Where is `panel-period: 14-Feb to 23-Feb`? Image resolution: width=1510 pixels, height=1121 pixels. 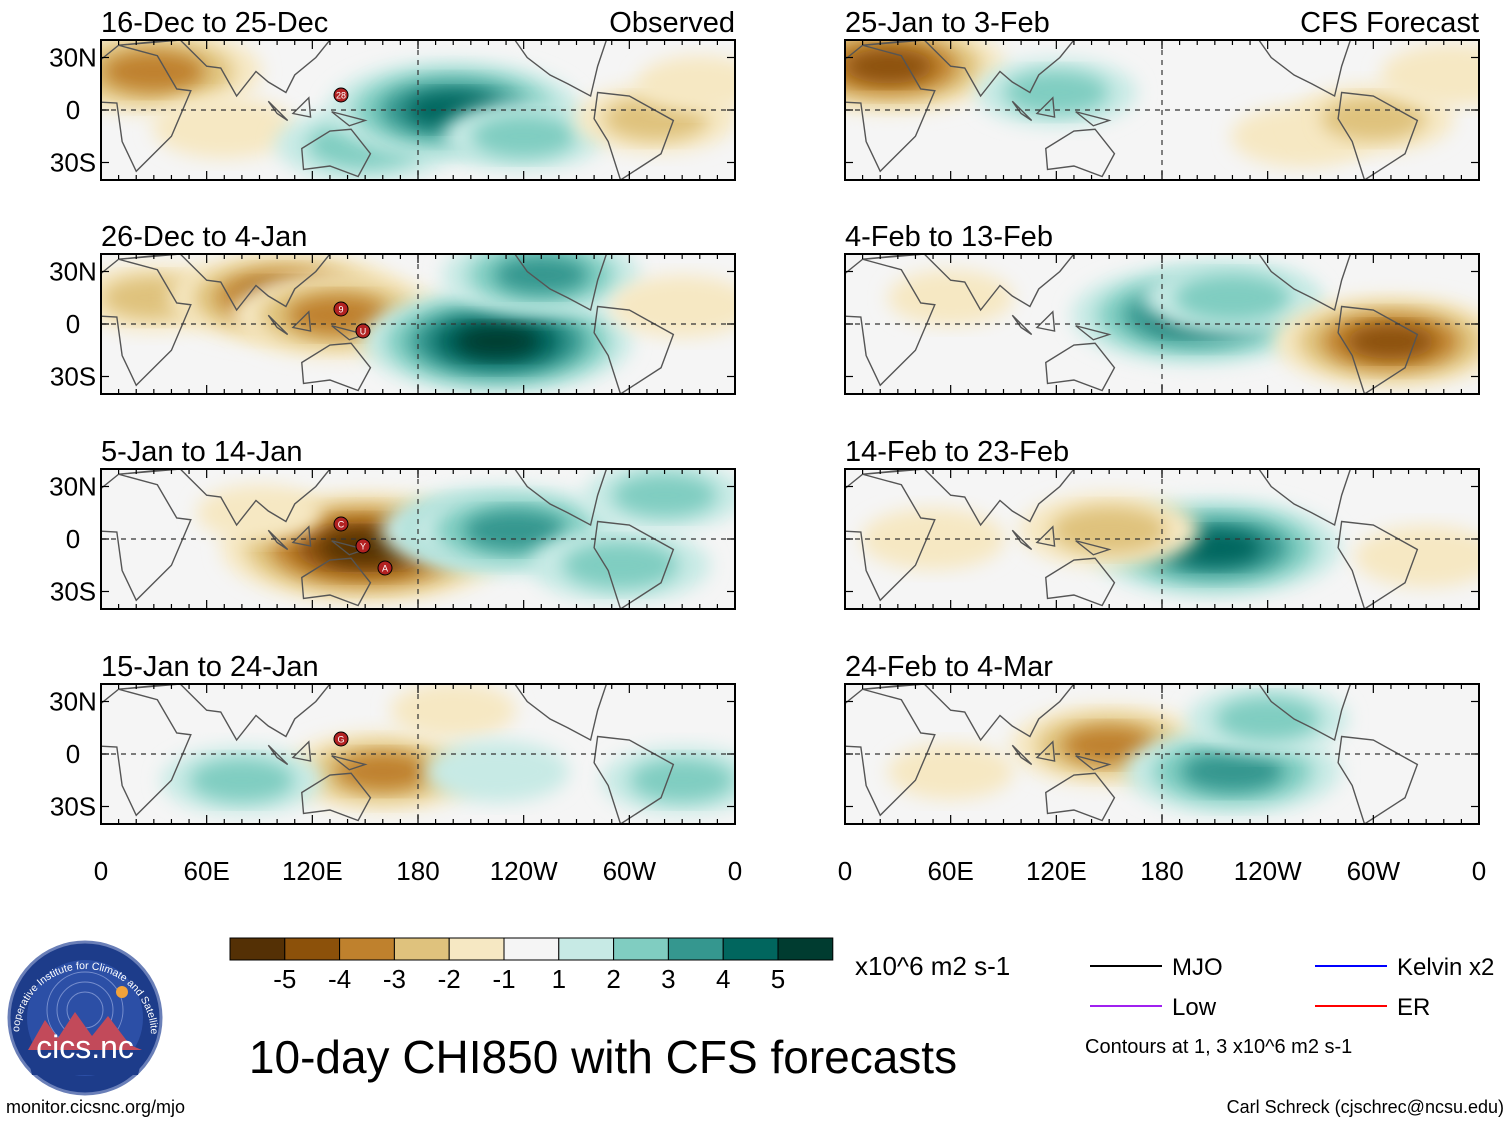
panel-period: 14-Feb to 23-Feb is located at coordinates (957, 452).